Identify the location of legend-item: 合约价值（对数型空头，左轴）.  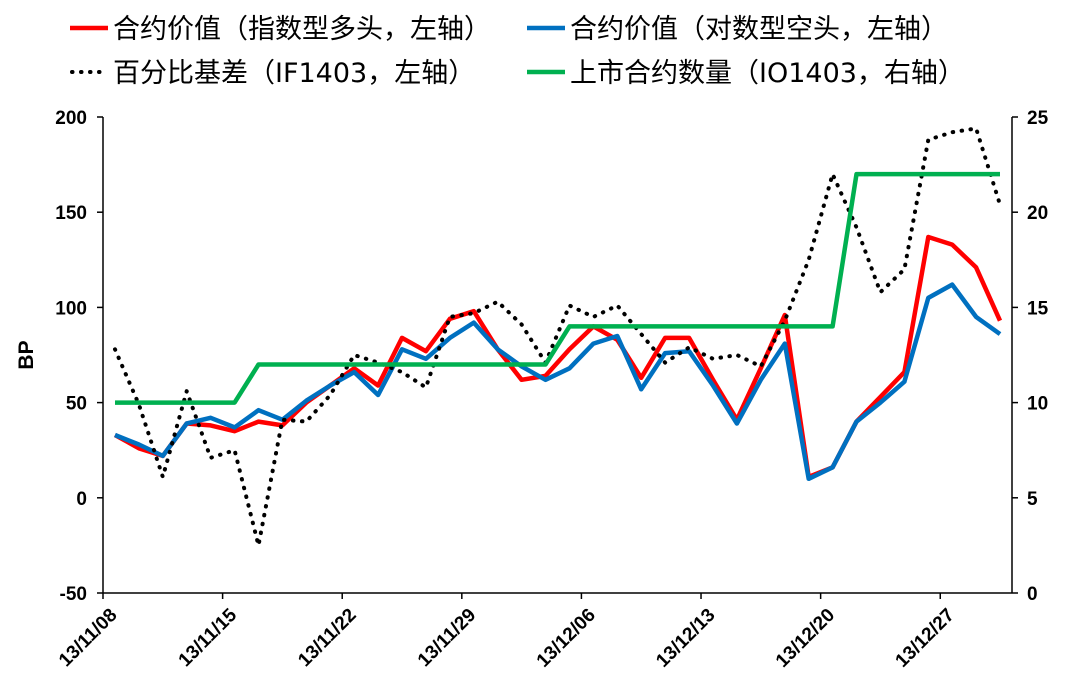
(737, 29).